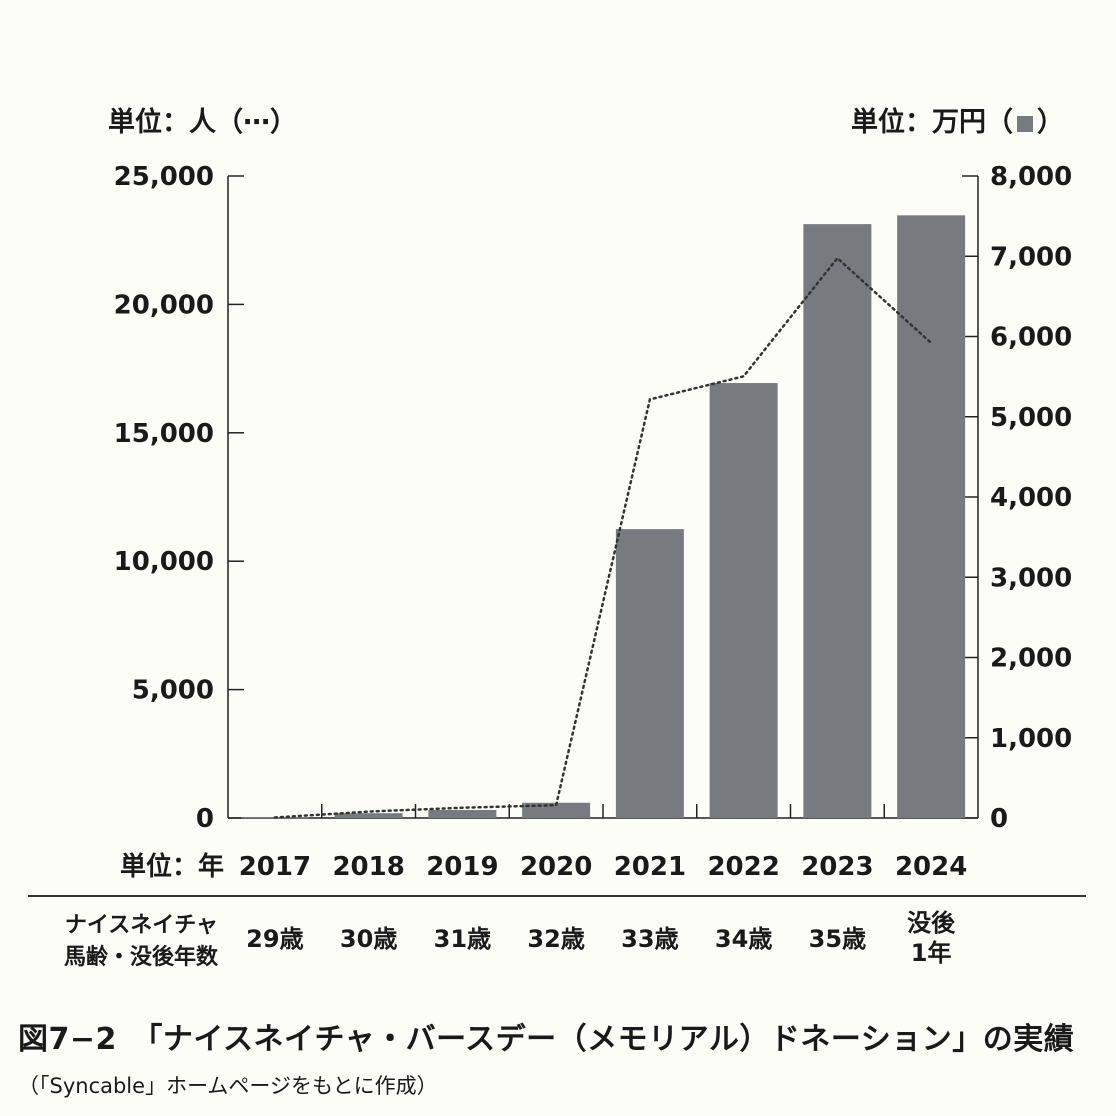 This screenshot has width=1116, height=1116. I want to click on age-cell-line: 32歳, so click(556, 939).